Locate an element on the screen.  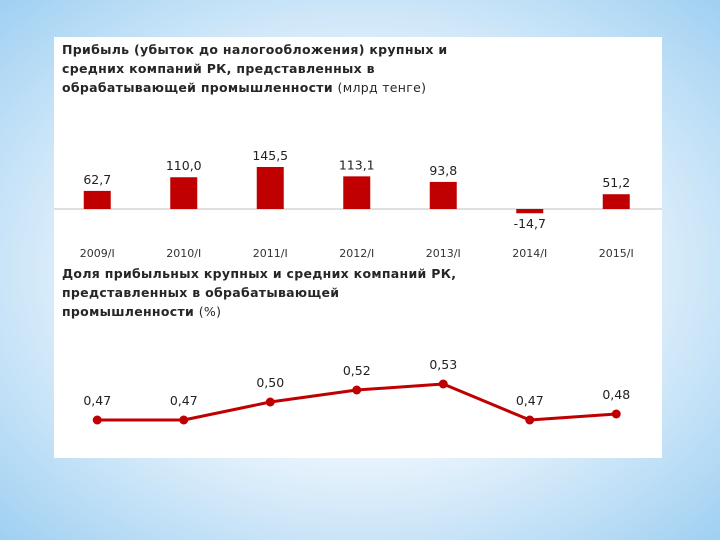
line-point-2011/I is located at coordinates (270, 402).